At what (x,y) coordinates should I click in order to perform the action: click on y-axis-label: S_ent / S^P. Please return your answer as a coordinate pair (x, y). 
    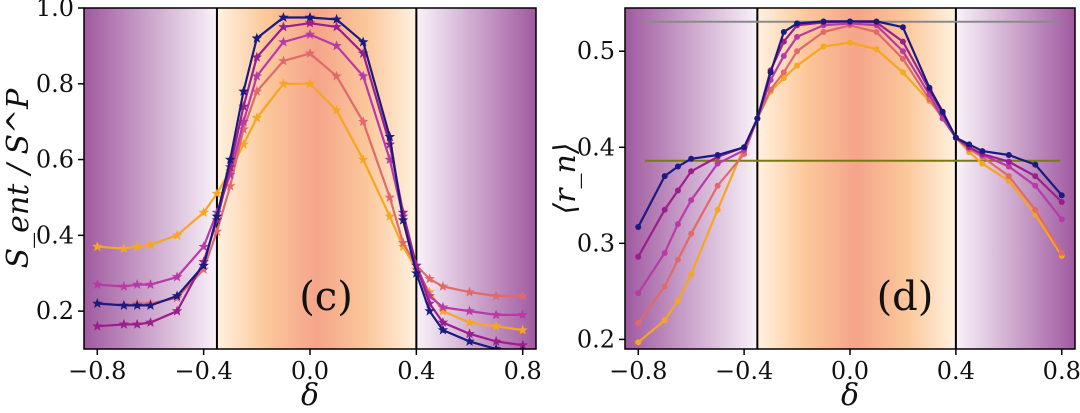
    Looking at the image, I should click on (18, 178).